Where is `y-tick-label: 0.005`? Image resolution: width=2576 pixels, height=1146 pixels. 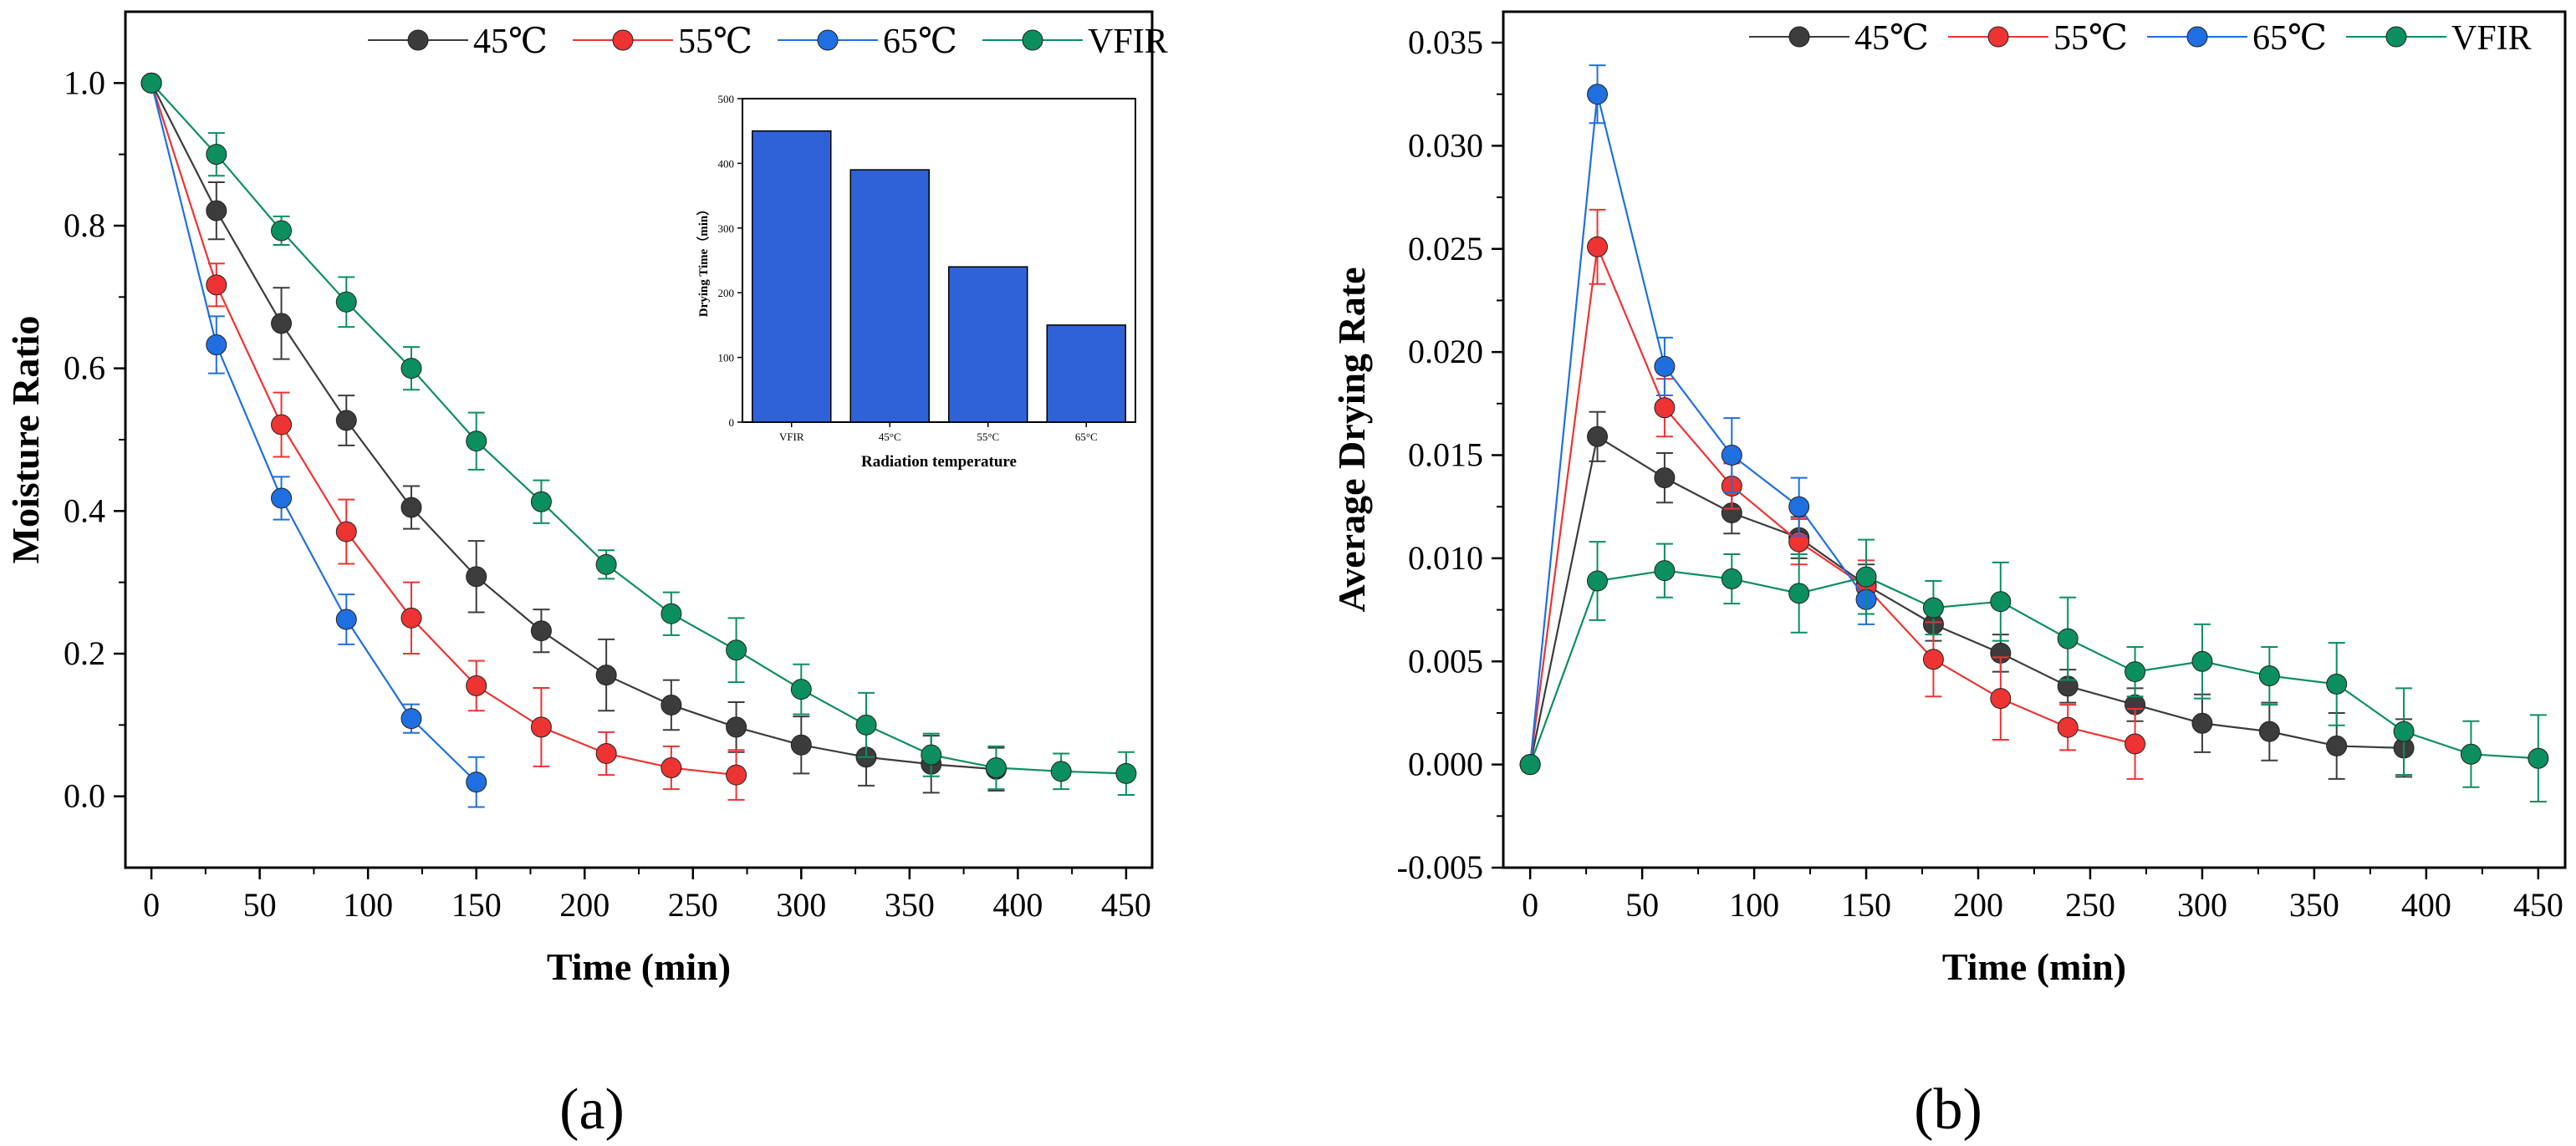
y-tick-label: 0.005 is located at coordinates (1445, 661).